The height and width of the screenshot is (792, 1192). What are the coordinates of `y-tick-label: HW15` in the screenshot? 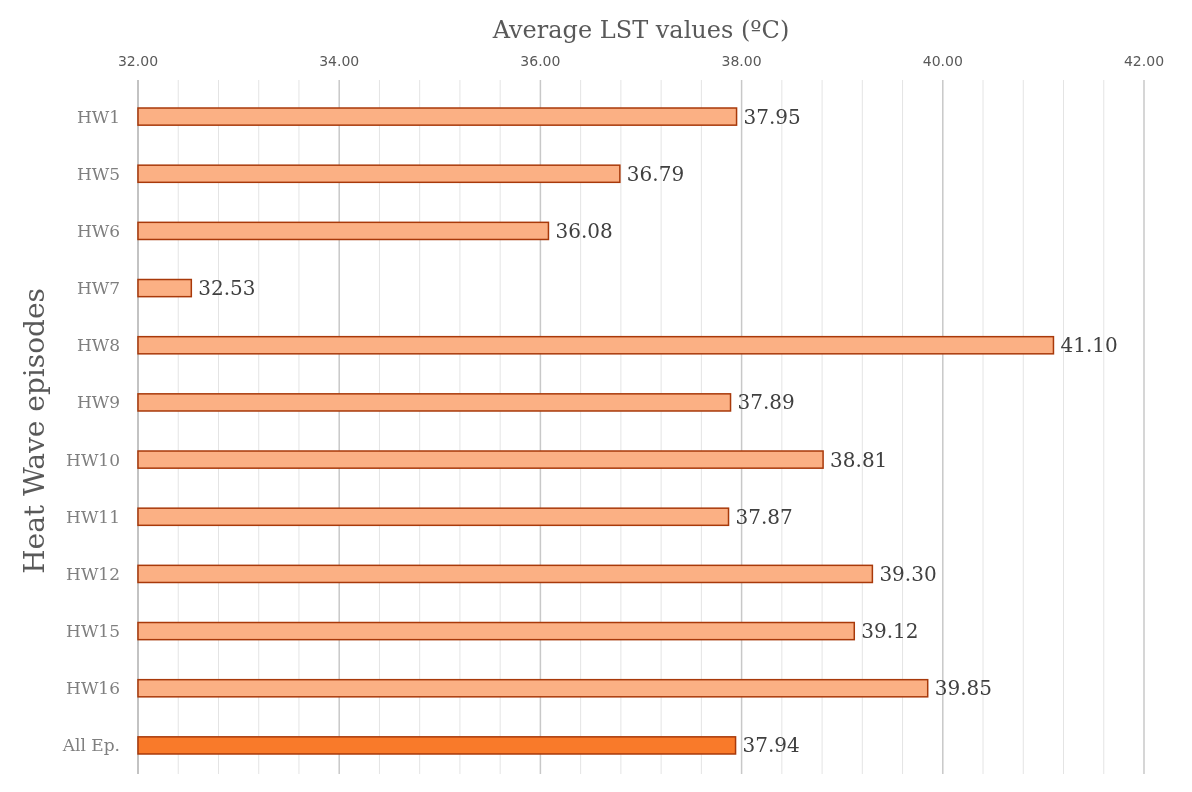 It's located at (93, 631).